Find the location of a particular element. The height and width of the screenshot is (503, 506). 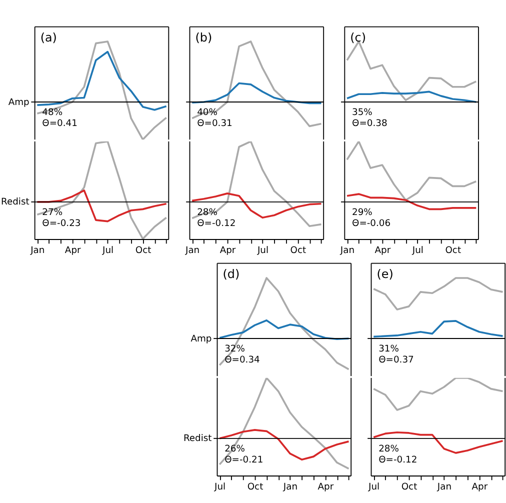

text: 35% Θ=0.38 is located at coordinates (370, 117).